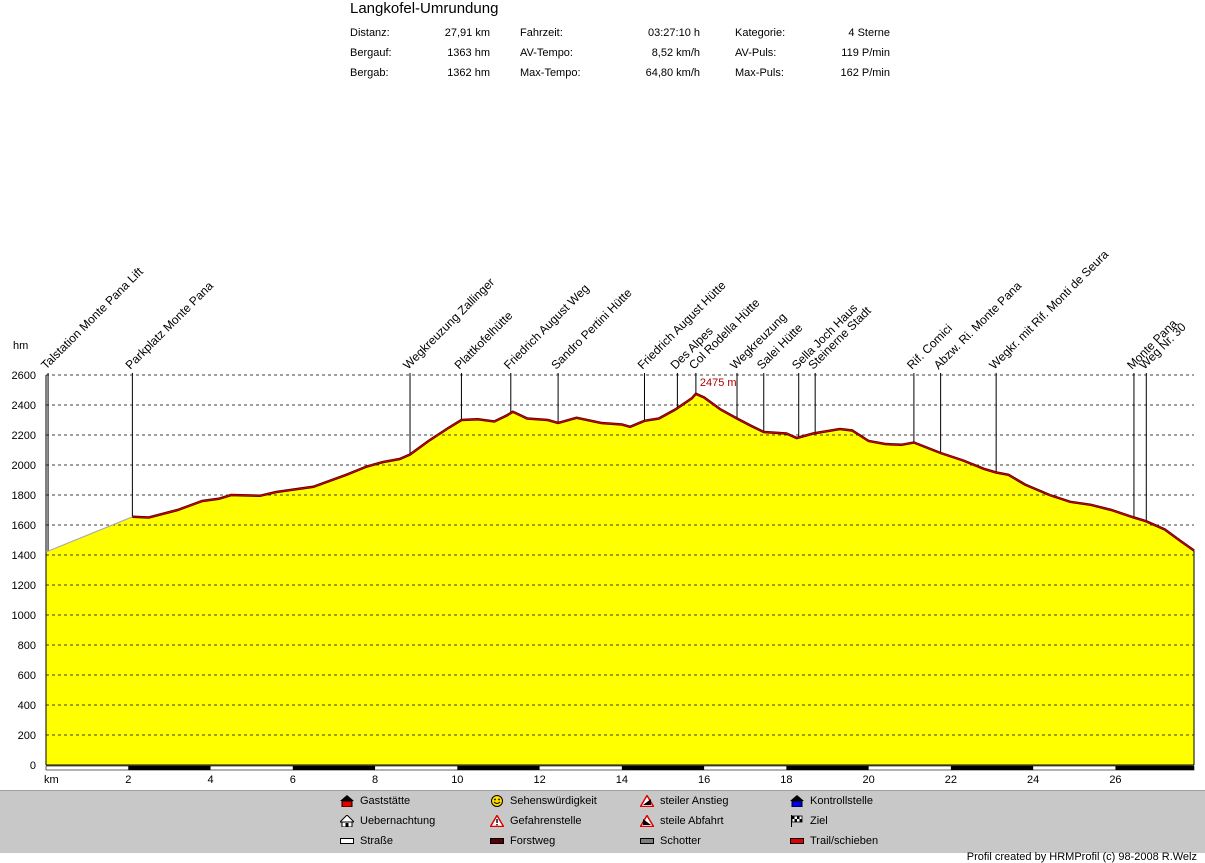  I want to click on stat-label-bergab: Bergab:, so click(369, 73).